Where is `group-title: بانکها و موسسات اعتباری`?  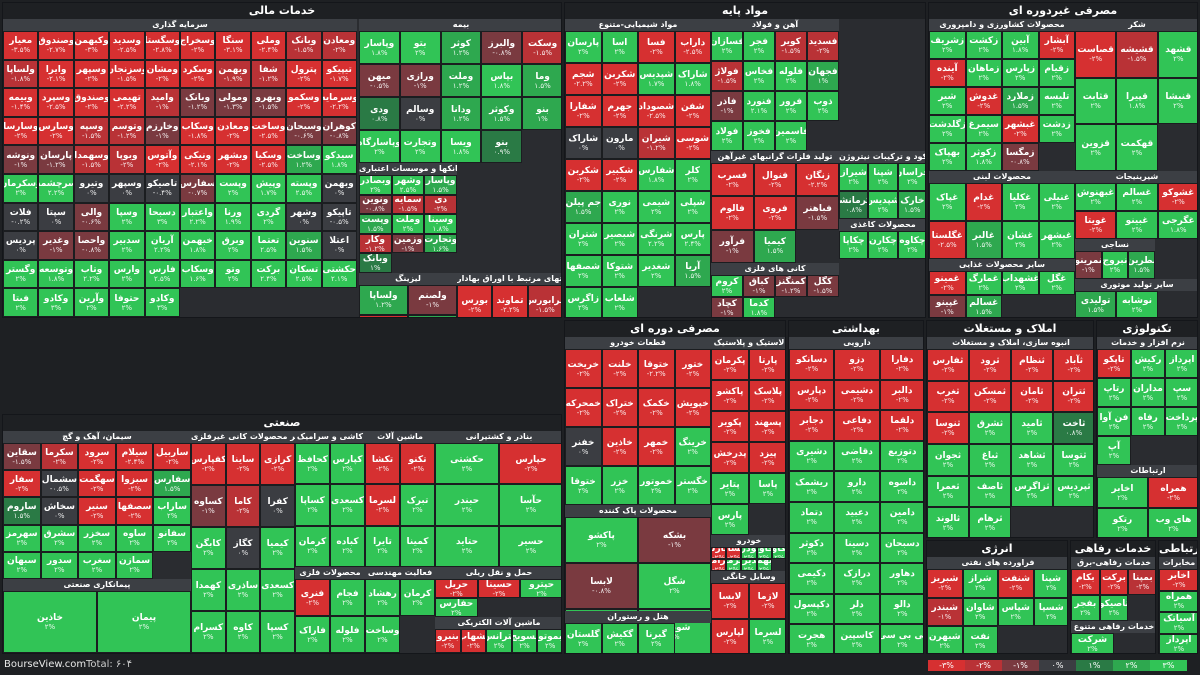
group-title: بانکها و موسسات اعتباری is located at coordinates (408, 169).